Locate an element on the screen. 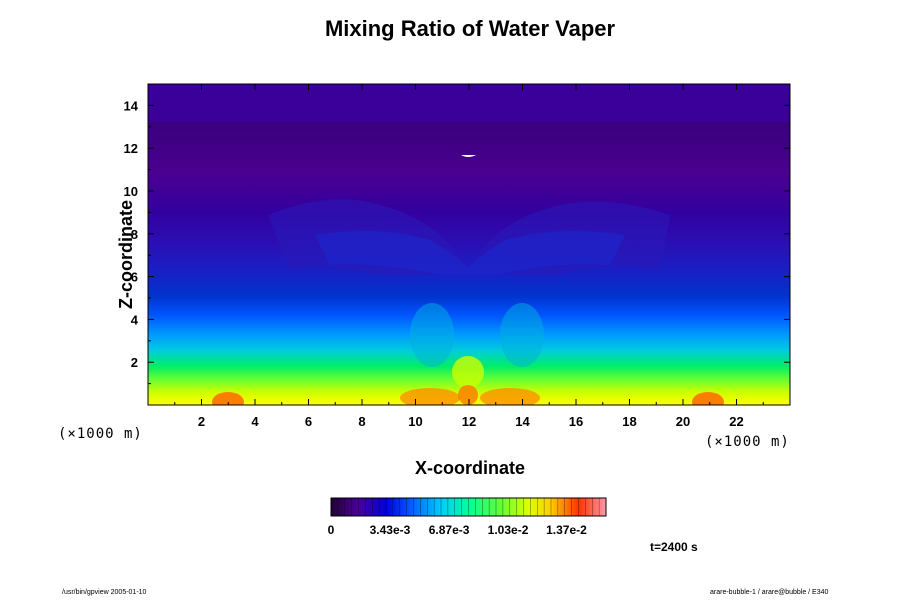 Image resolution: width=900 pixels, height=600 pixels. time-label: t=2400 s is located at coordinates (674, 547).